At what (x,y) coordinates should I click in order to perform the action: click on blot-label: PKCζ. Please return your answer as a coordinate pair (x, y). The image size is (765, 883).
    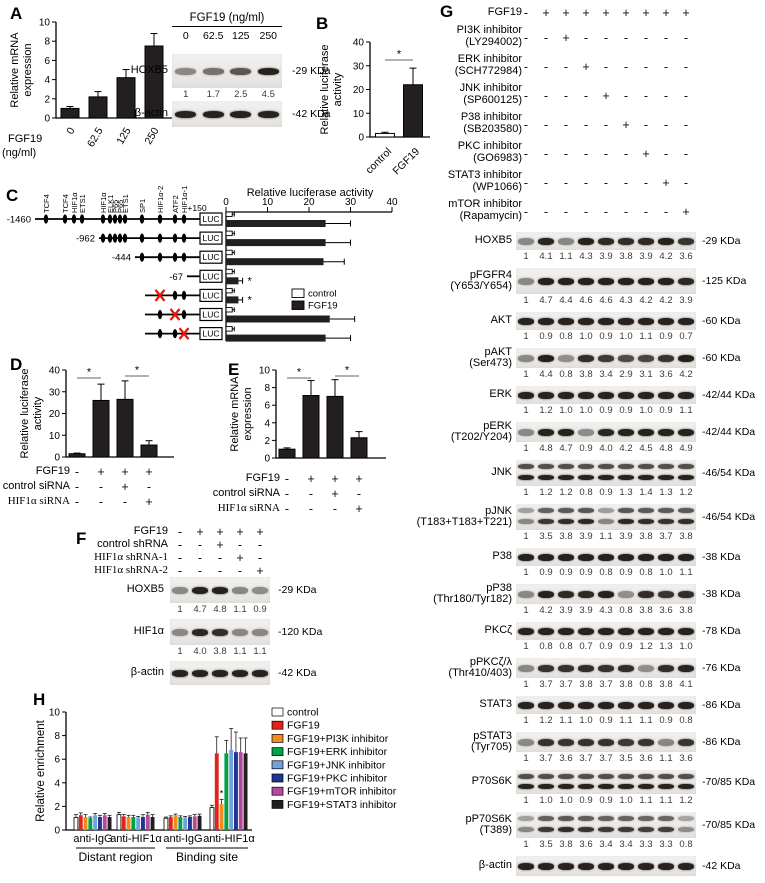
    Looking at the image, I should click on (498, 630).